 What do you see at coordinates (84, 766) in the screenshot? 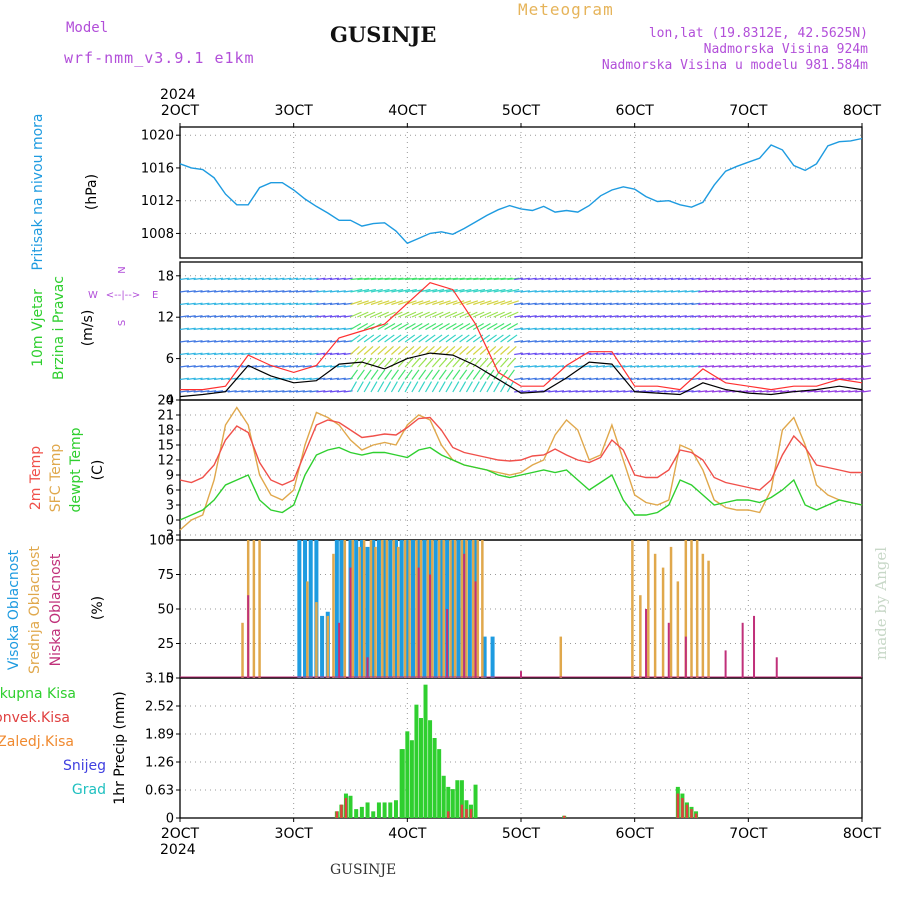
I see `precip-legend-3: Snijeg` at bounding box center [84, 766].